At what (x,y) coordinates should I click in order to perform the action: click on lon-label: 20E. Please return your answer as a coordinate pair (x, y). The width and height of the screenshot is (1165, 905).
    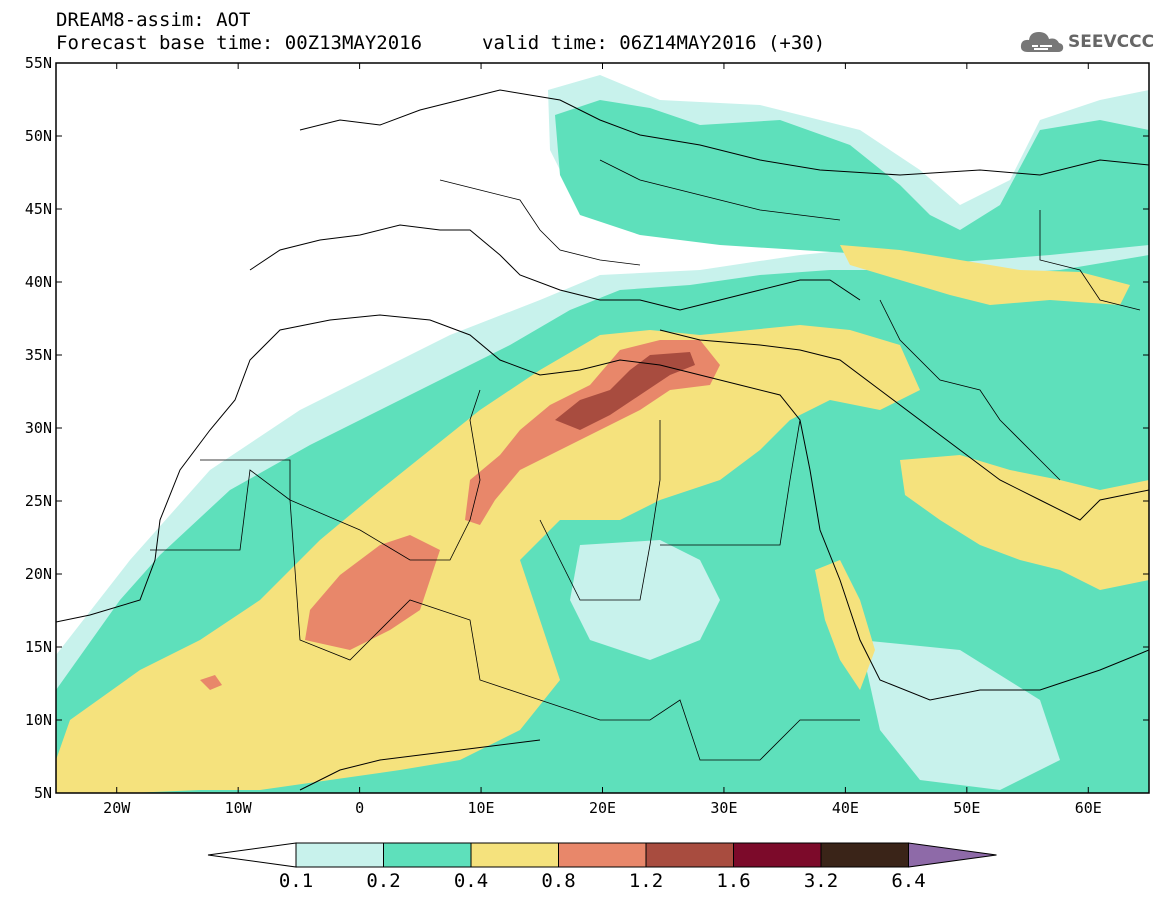
    Looking at the image, I should click on (602, 808).